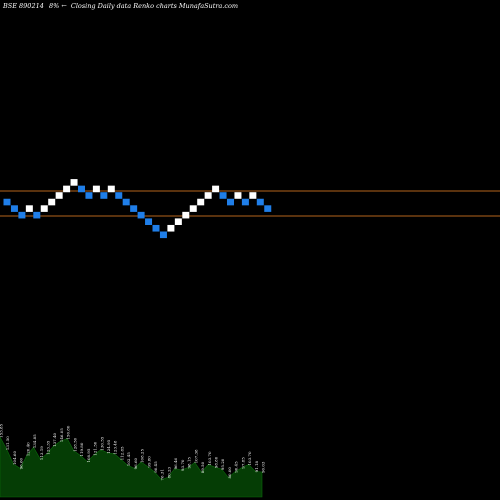 The width and height of the screenshot is (500, 500). I want to click on volume-label: 124.95, so click(108, 446).